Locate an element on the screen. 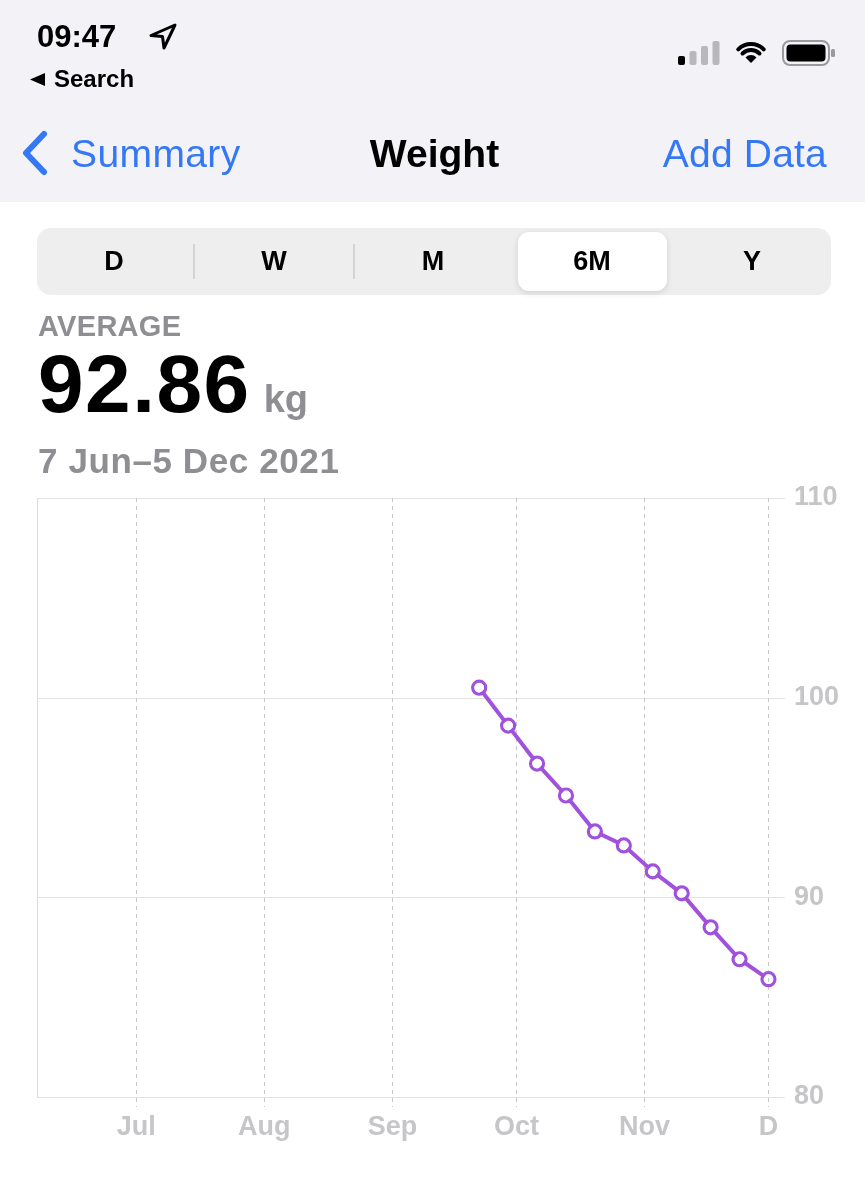 The height and width of the screenshot is (1200, 865). text: 09:47 is located at coordinates (77, 36).